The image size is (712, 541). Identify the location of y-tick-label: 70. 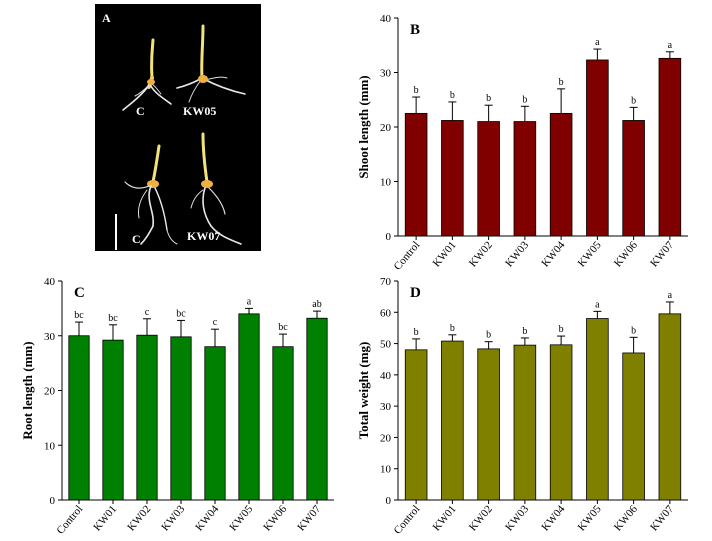
(386, 282).